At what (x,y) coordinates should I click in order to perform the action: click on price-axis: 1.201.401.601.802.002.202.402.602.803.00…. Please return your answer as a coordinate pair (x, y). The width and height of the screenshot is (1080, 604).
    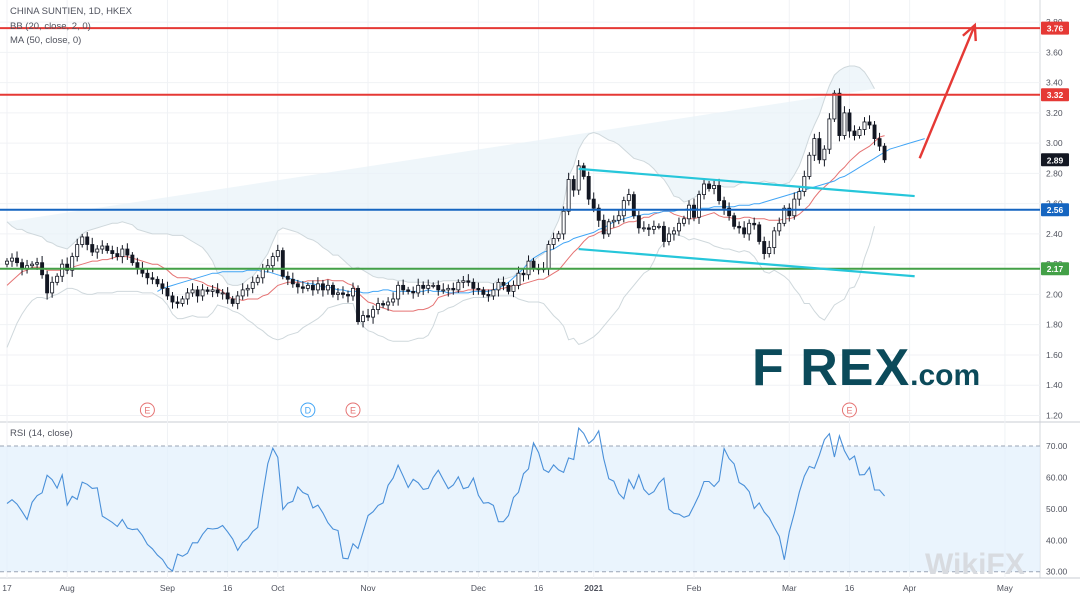
    Looking at the image, I should click on (1055, 297).